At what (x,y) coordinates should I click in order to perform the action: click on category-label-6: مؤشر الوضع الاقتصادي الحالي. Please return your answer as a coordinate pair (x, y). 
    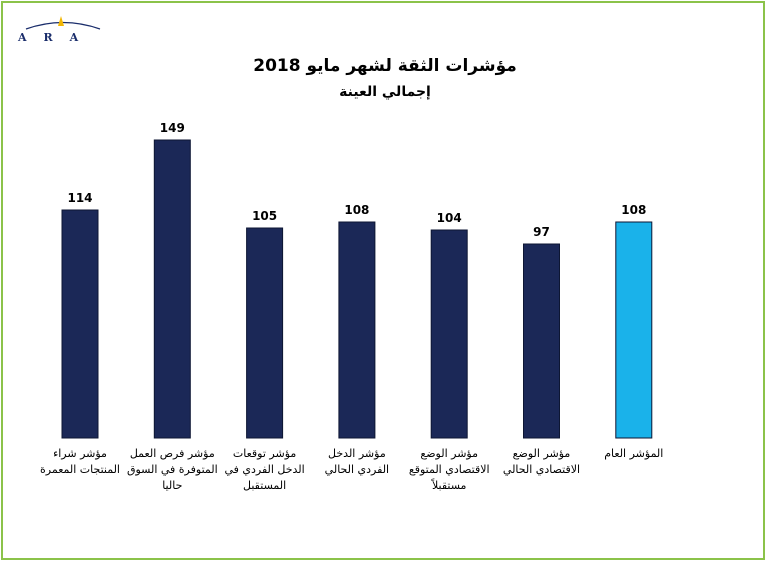
    Looking at the image, I should click on (541, 461).